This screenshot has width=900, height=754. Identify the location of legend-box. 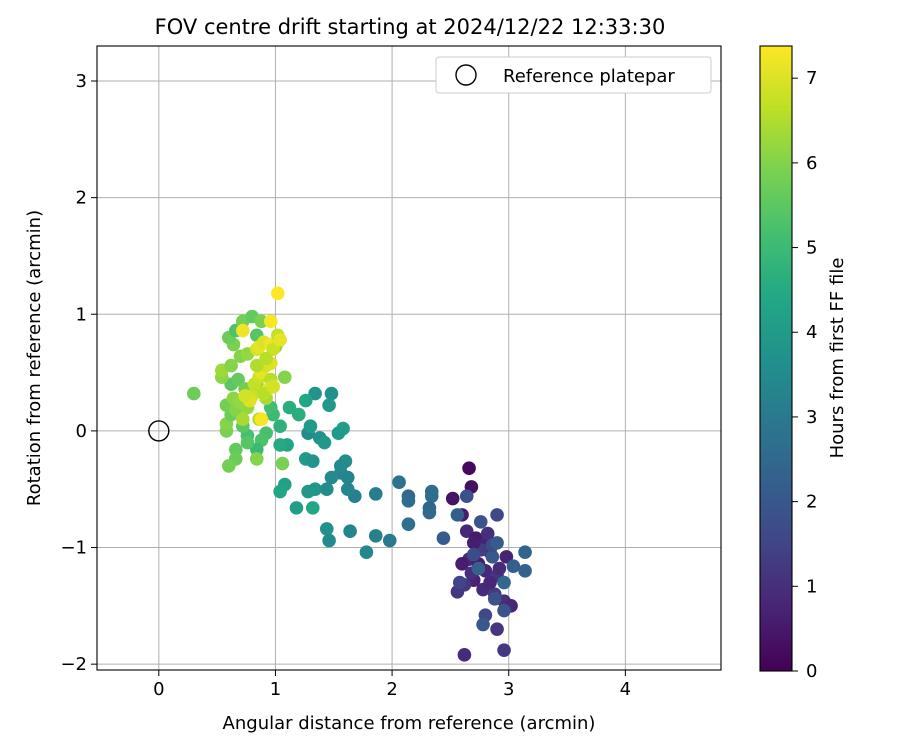
(573, 75).